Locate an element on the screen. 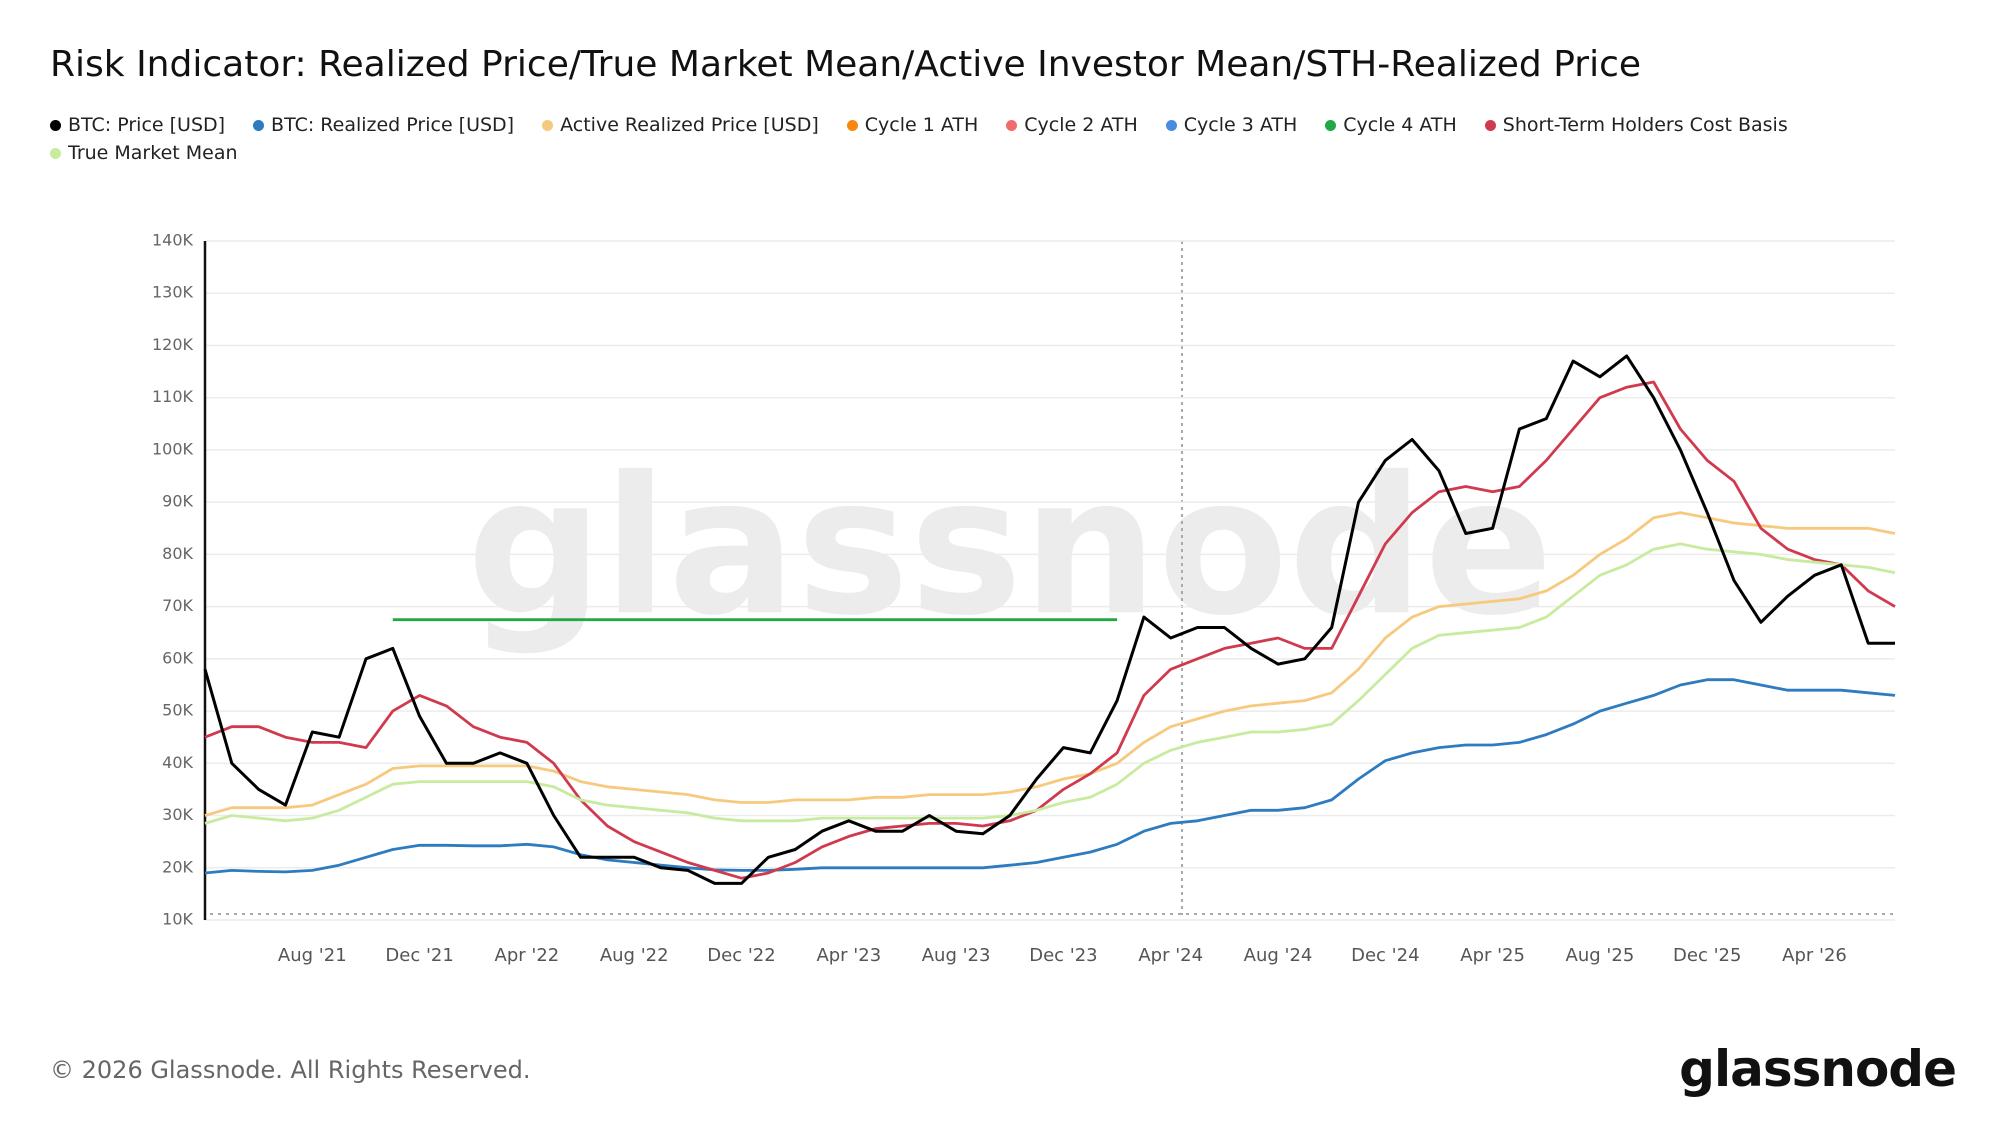  legend-item: Cycle 2 ATH is located at coordinates (1072, 125).